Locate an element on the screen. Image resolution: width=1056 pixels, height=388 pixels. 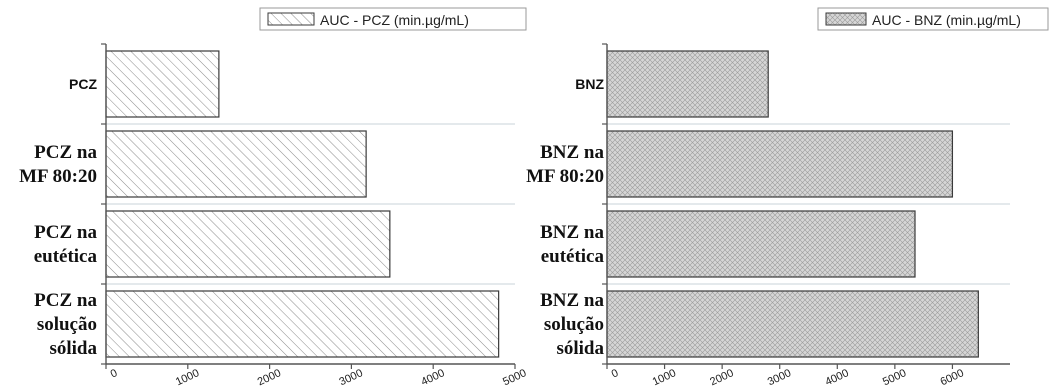
bnz-legend-swatch is located at coordinates (846, 19).